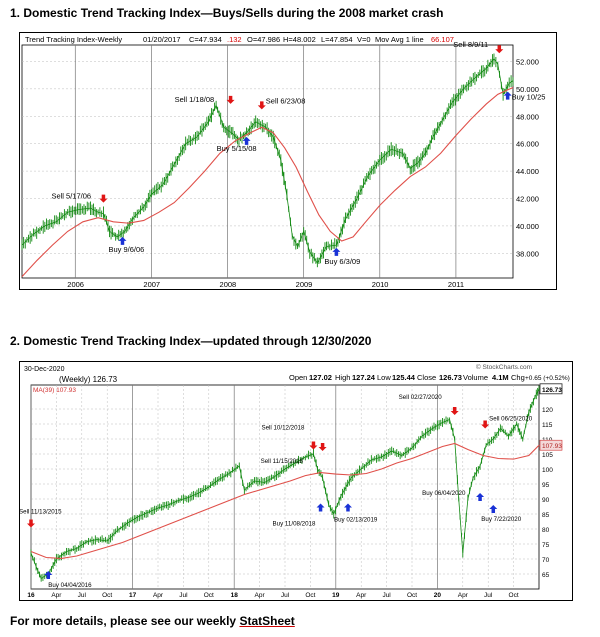 The height and width of the screenshot is (637, 600). Describe the element at coordinates (547, 470) in the screenshot. I see `y-tick-label: 100` at that location.